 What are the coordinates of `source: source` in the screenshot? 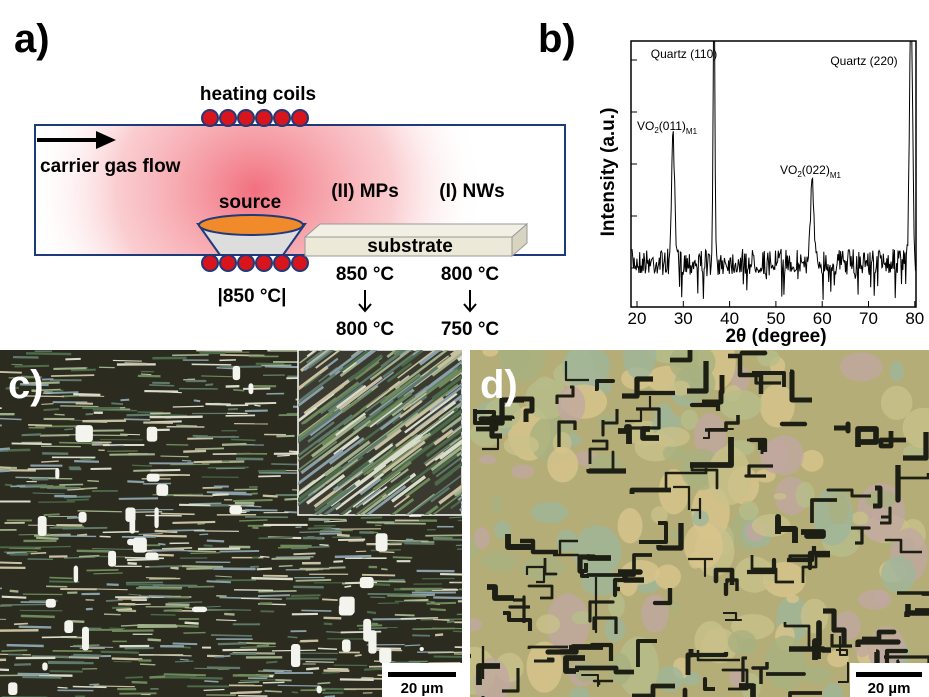 It's located at (250, 202).